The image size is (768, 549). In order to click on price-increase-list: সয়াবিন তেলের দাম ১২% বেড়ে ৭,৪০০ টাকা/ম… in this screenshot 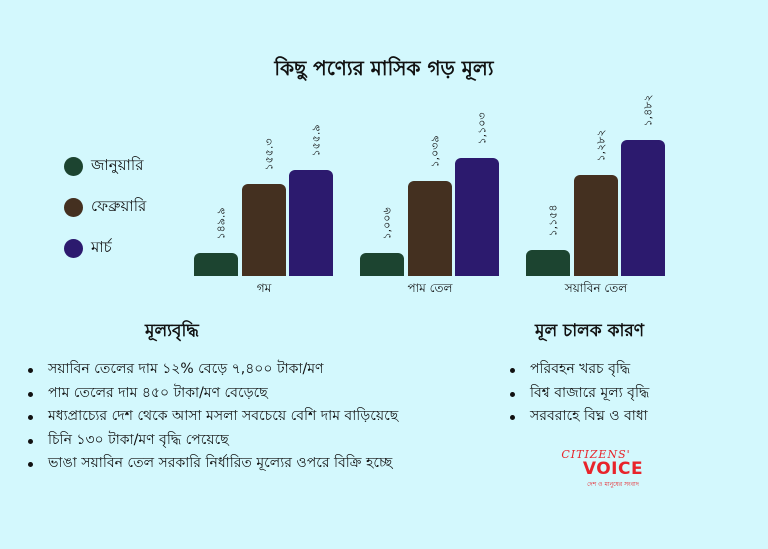, I will do `click(211, 417)`.